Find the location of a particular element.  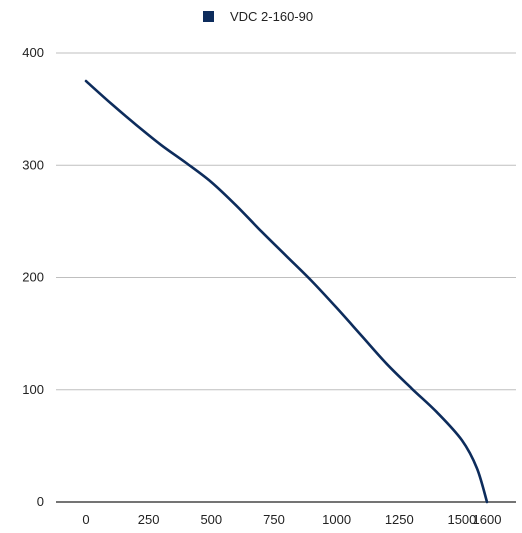

legend-swatch is located at coordinates (208, 16).